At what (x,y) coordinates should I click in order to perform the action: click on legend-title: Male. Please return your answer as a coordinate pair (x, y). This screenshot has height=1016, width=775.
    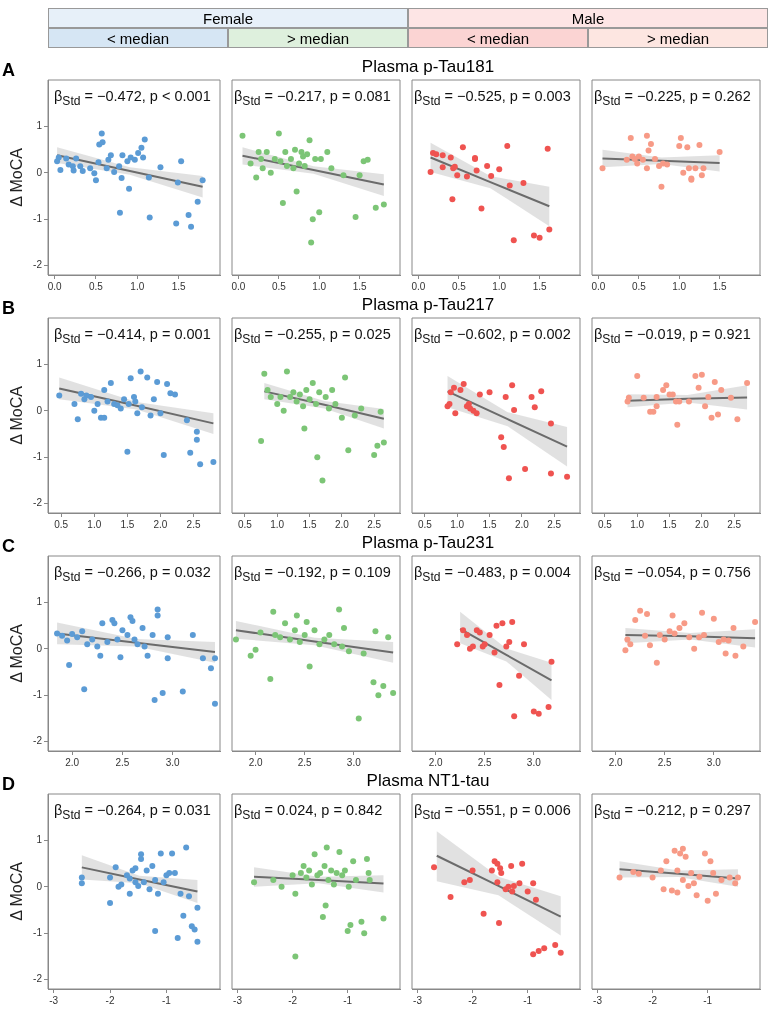
    Looking at the image, I should click on (588, 18).